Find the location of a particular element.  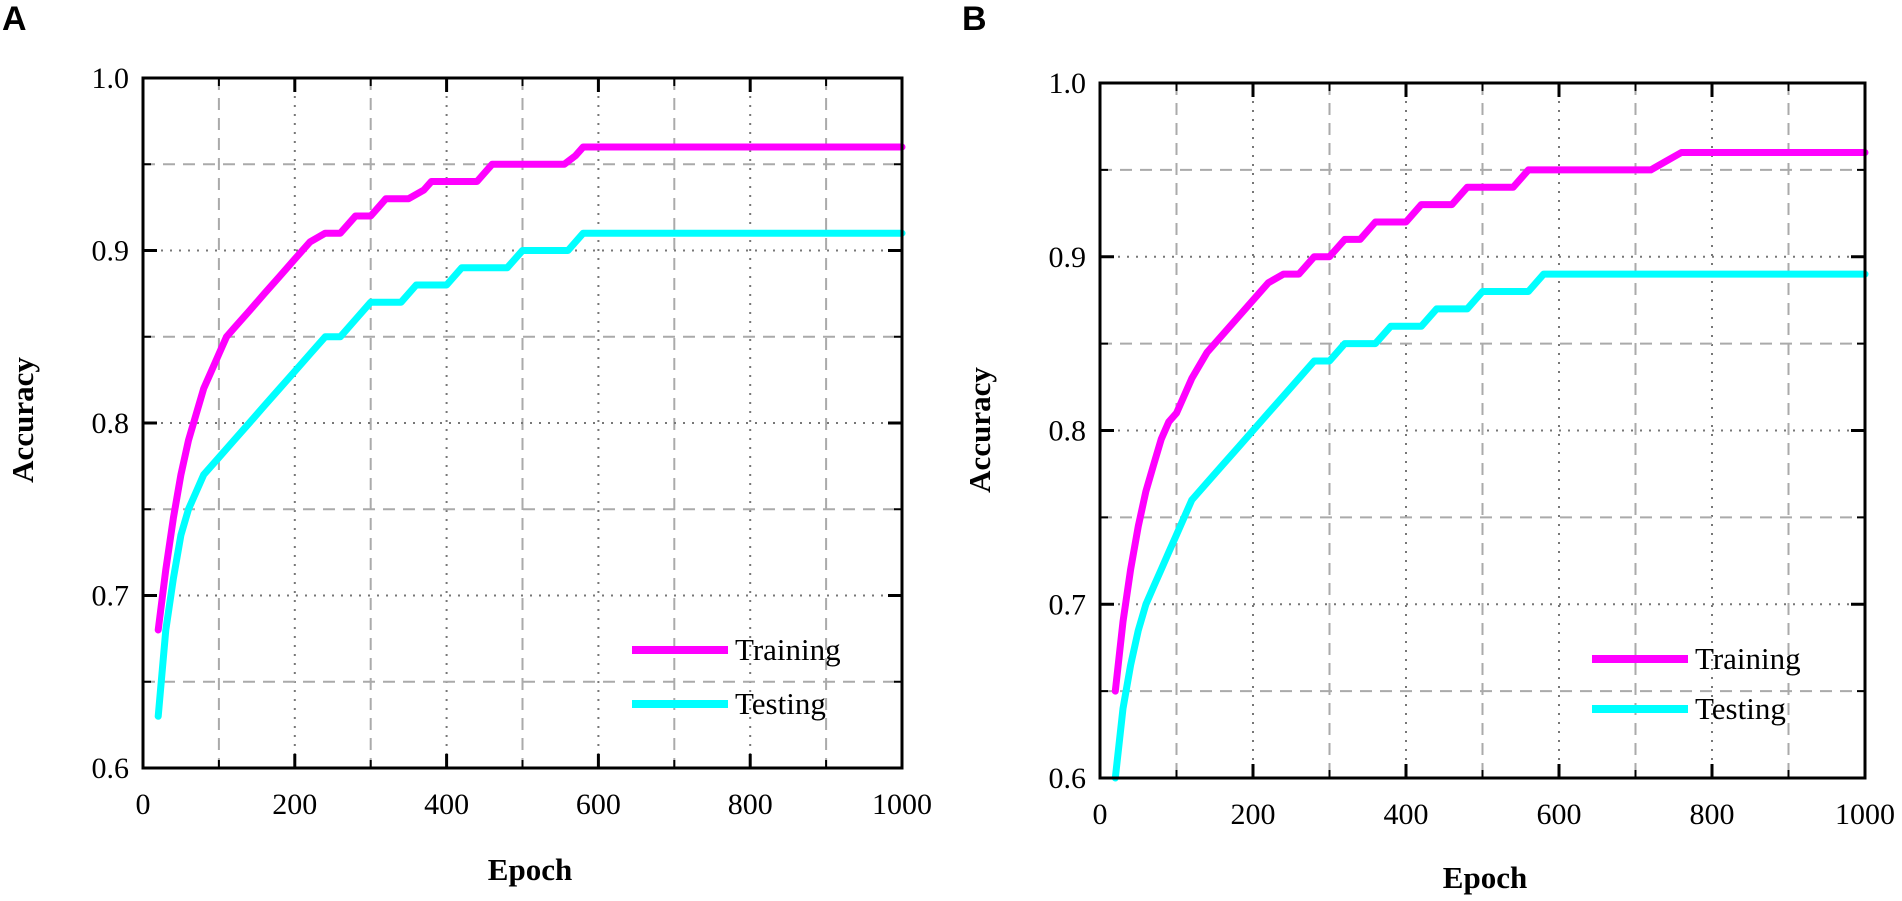

legend-b: Training Testing is located at coordinates (1696, 683).